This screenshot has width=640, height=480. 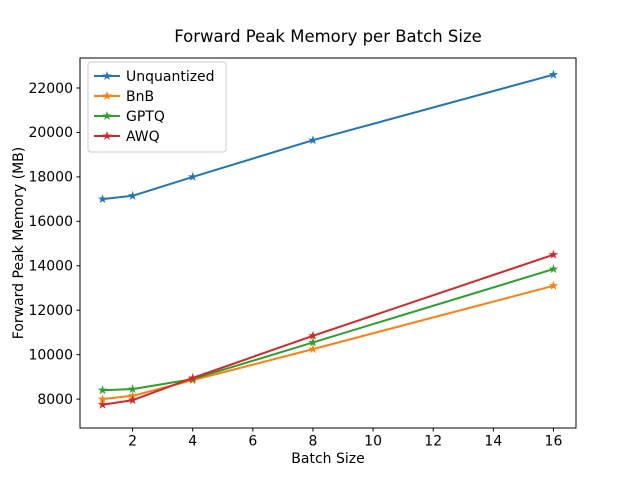 I want to click on y-tick-label: 12000, so click(x=50, y=311).